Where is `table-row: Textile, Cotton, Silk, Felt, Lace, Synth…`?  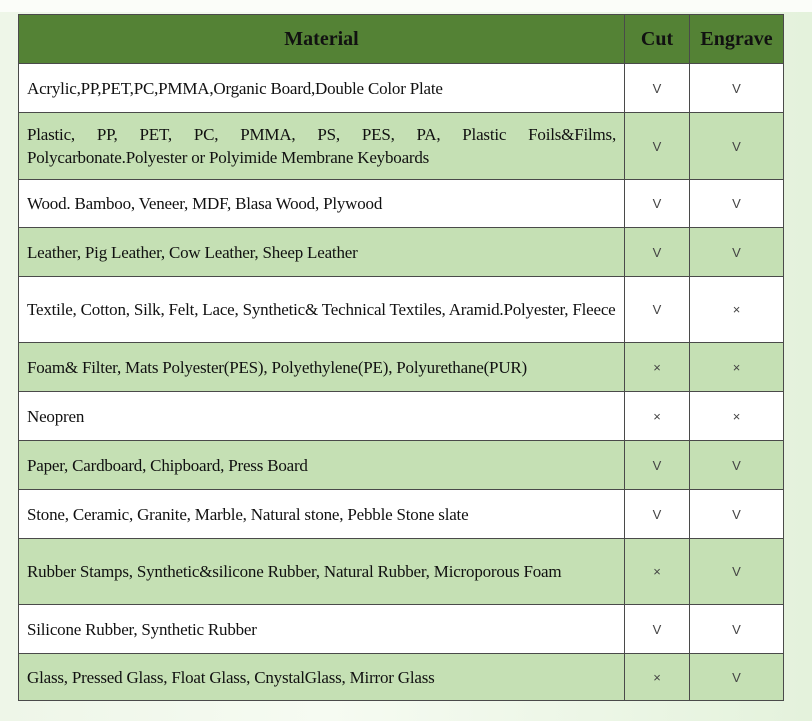
table-row: Textile, Cotton, Silk, Felt, Lace, Synth… is located at coordinates (401, 309).